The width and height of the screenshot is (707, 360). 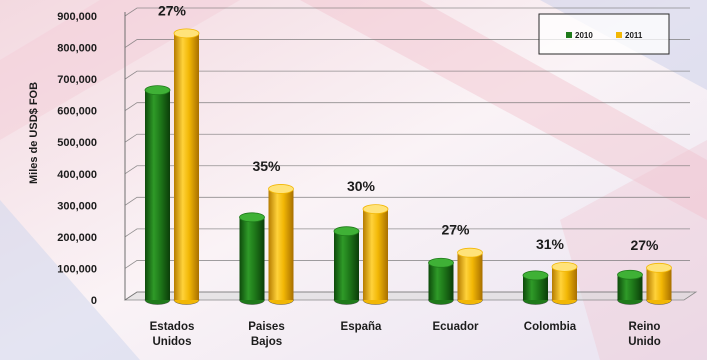 I want to click on legend-swatch-2011, so click(x=619, y=35).